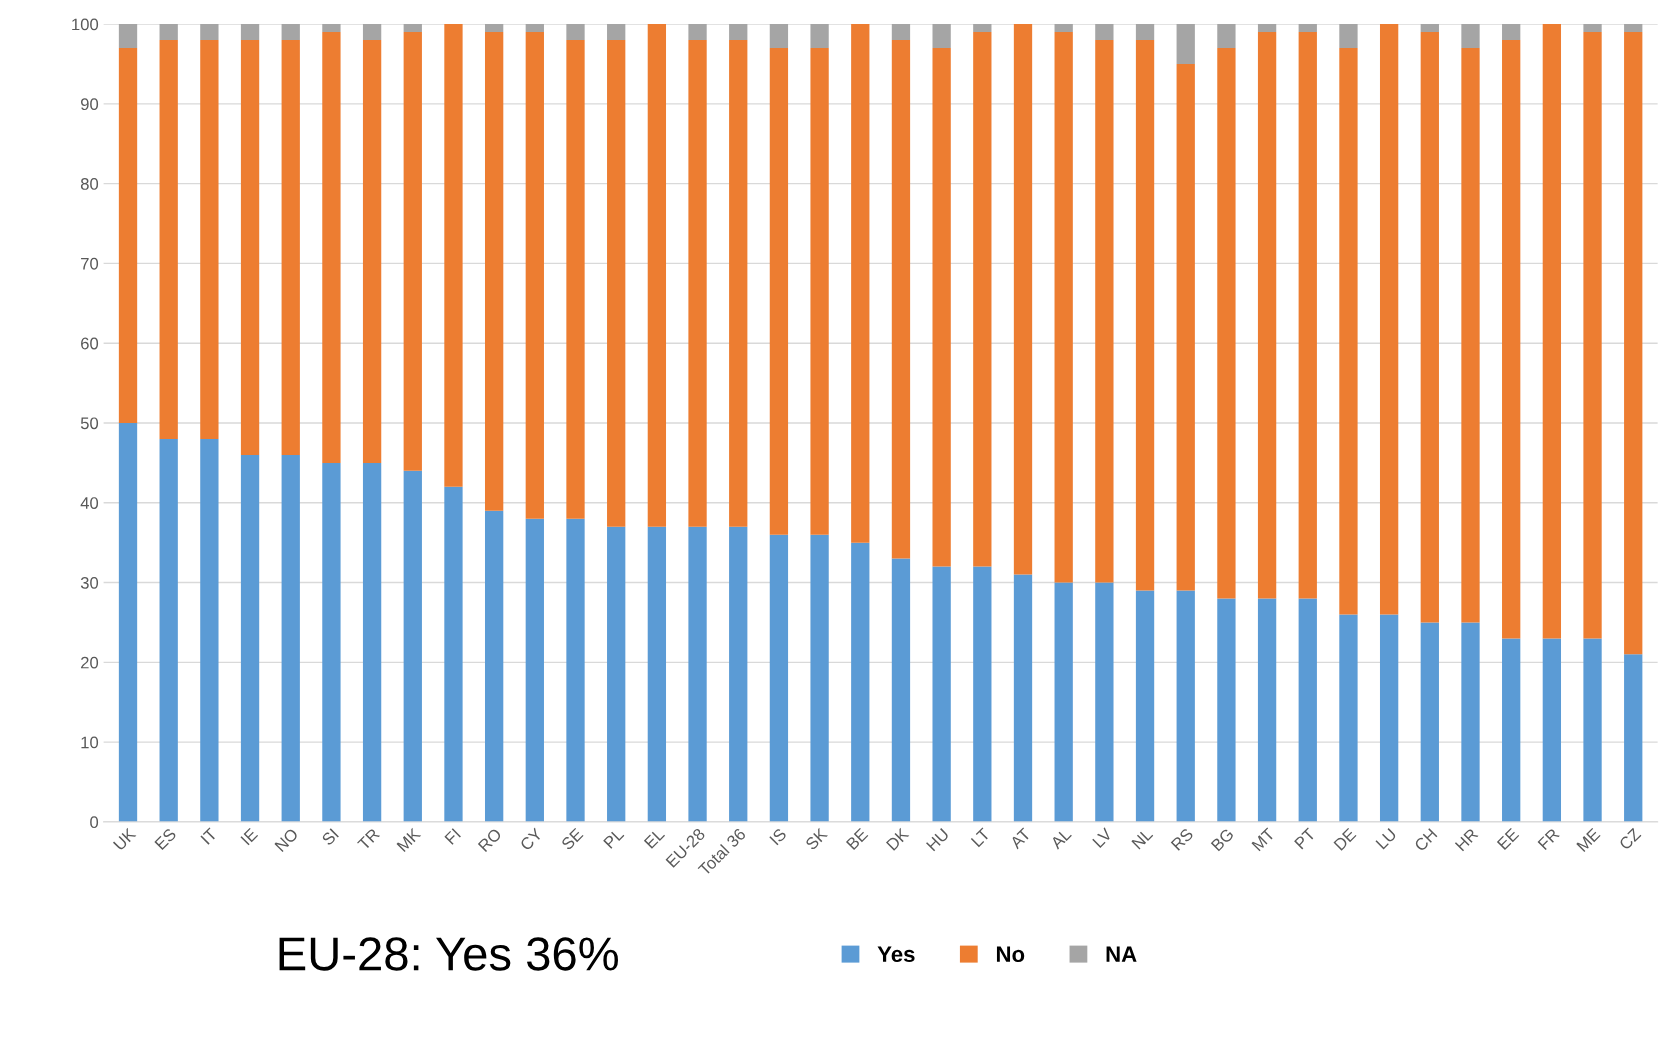 The height and width of the screenshot is (1047, 1671). What do you see at coordinates (369, 839) in the screenshot?
I see `x-tick-label: TR` at bounding box center [369, 839].